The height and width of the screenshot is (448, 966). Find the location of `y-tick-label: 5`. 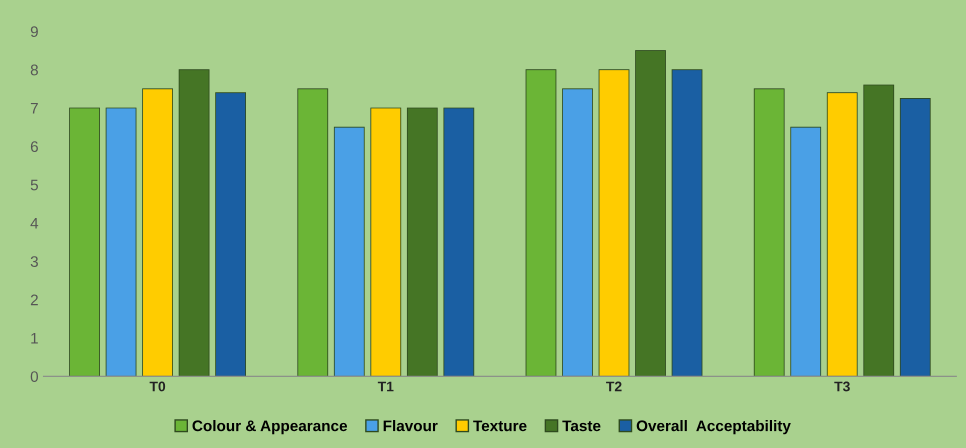

y-tick-label: 5 is located at coordinates (34, 185).